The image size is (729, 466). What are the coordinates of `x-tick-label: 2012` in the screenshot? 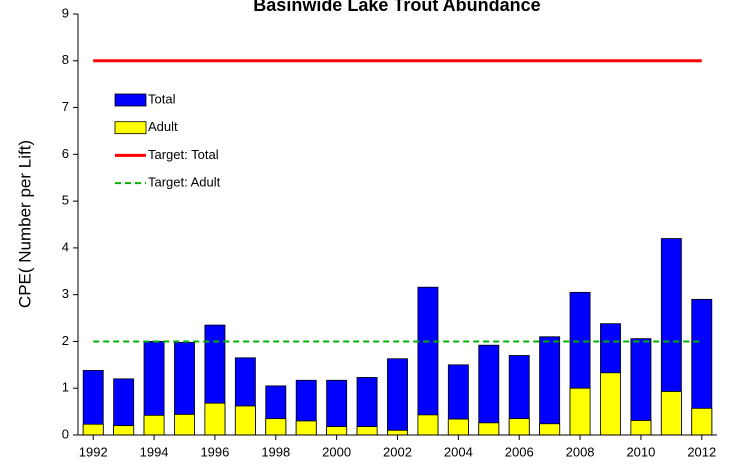 It's located at (701, 451).